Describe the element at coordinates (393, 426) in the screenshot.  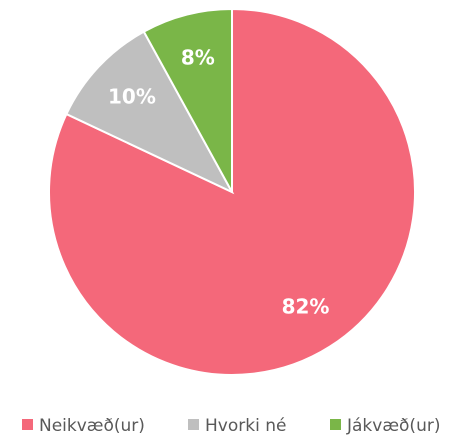
I see `legend-label: Jákvæð(ur)` at that location.